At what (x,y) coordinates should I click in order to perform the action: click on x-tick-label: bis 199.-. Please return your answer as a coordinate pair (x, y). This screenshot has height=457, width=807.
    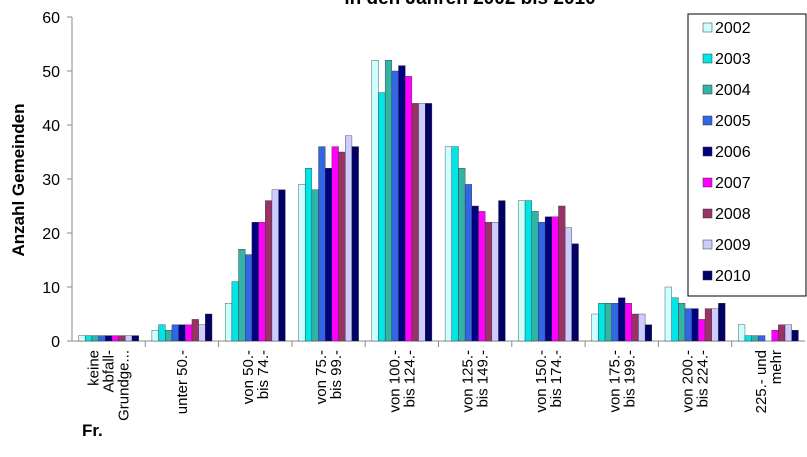
    Looking at the image, I should click on (629, 379).